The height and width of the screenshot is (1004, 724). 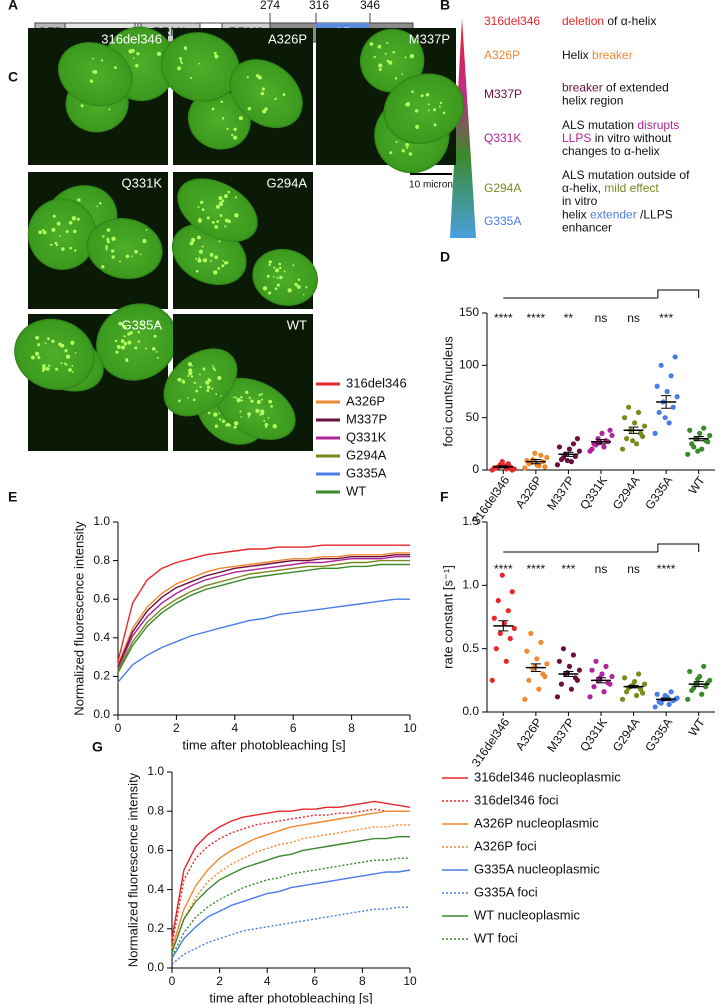 What do you see at coordinates (101, 714) in the screenshot?
I see `y-tick-label: 0.0` at bounding box center [101, 714].